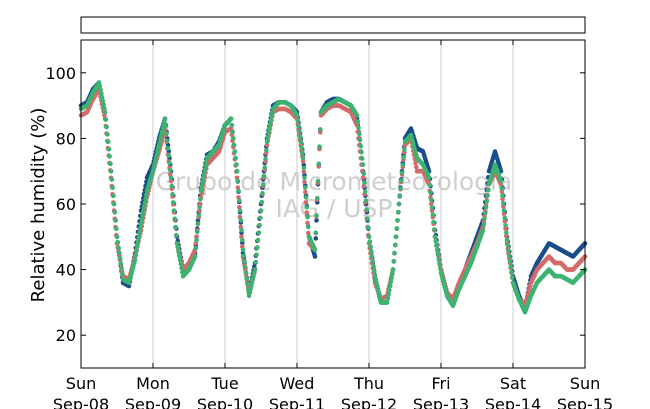  I want to click on x-tick-date-6: Sep-14, so click(513, 402).